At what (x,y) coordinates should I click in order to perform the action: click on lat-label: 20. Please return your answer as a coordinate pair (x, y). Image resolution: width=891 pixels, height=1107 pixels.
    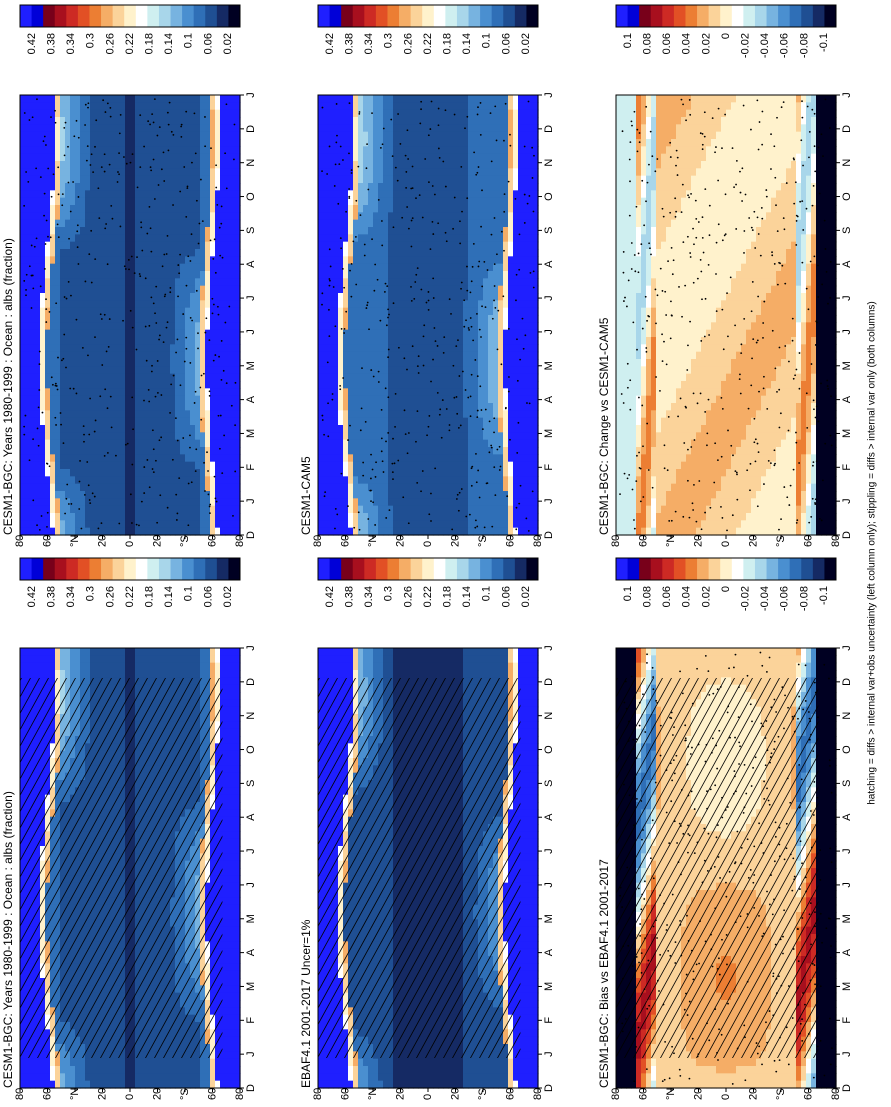
    Looking at the image, I should click on (102, 1094).